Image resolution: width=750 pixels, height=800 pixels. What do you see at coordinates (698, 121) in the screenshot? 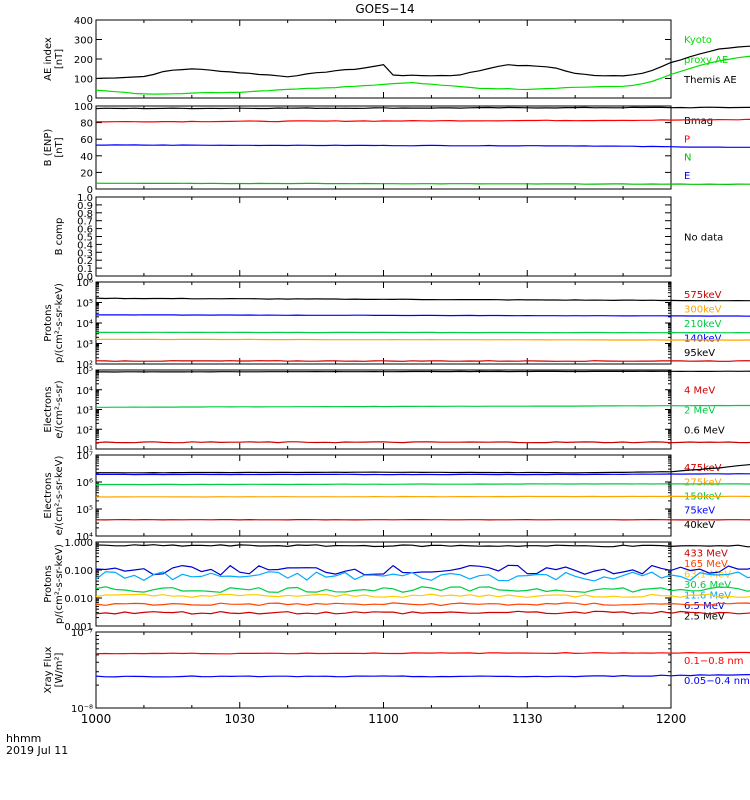
I see `legend-entry: Bmag` at bounding box center [698, 121].